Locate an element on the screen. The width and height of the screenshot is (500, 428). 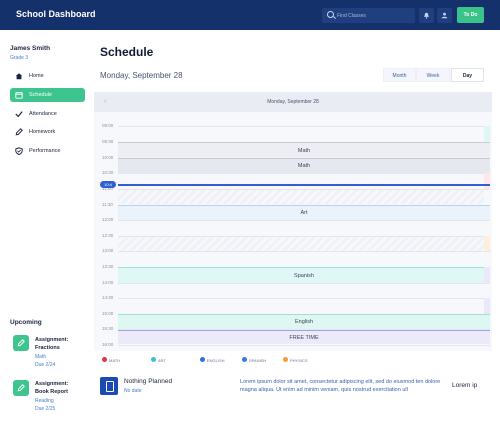
legend-dot-spanish is located at coordinates (244, 359).